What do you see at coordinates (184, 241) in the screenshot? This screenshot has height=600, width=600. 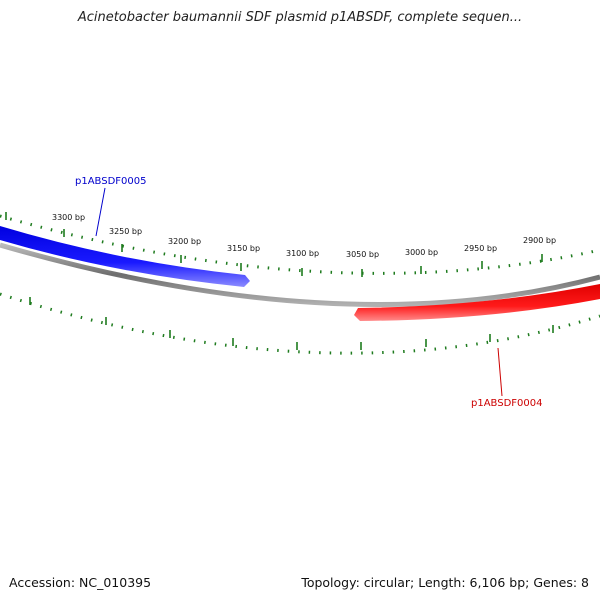 I see `tick-label-3200: 3200 bp` at bounding box center [184, 241].